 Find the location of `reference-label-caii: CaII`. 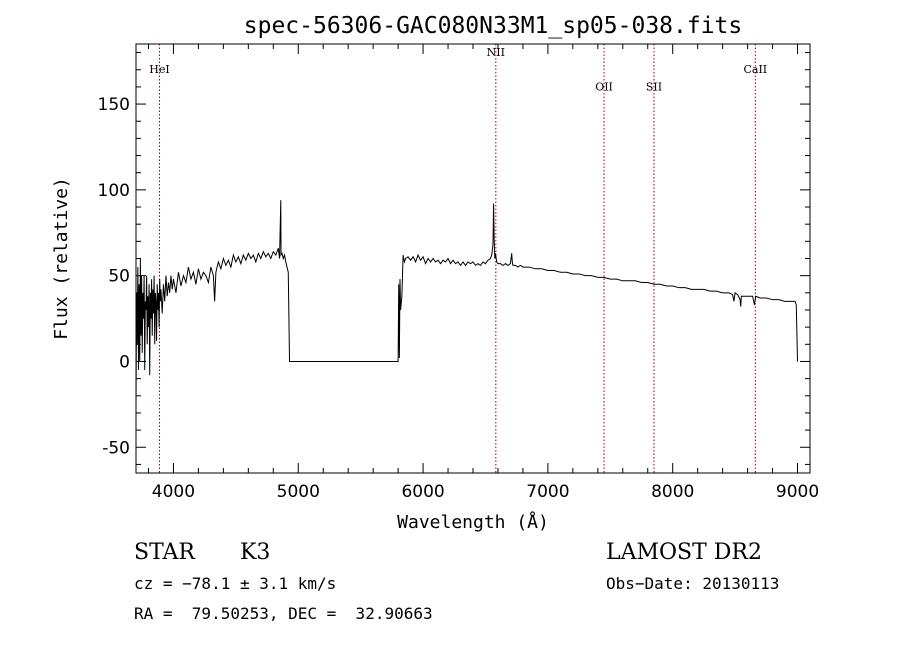

reference-label-caii: CaII is located at coordinates (755, 69).